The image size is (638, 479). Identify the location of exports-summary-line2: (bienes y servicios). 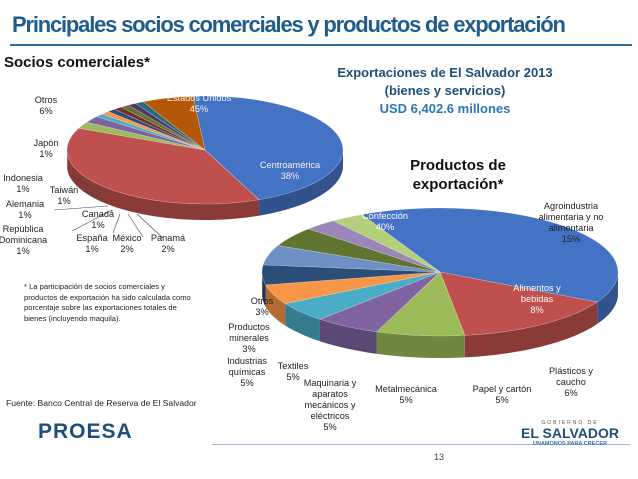
(445, 90).